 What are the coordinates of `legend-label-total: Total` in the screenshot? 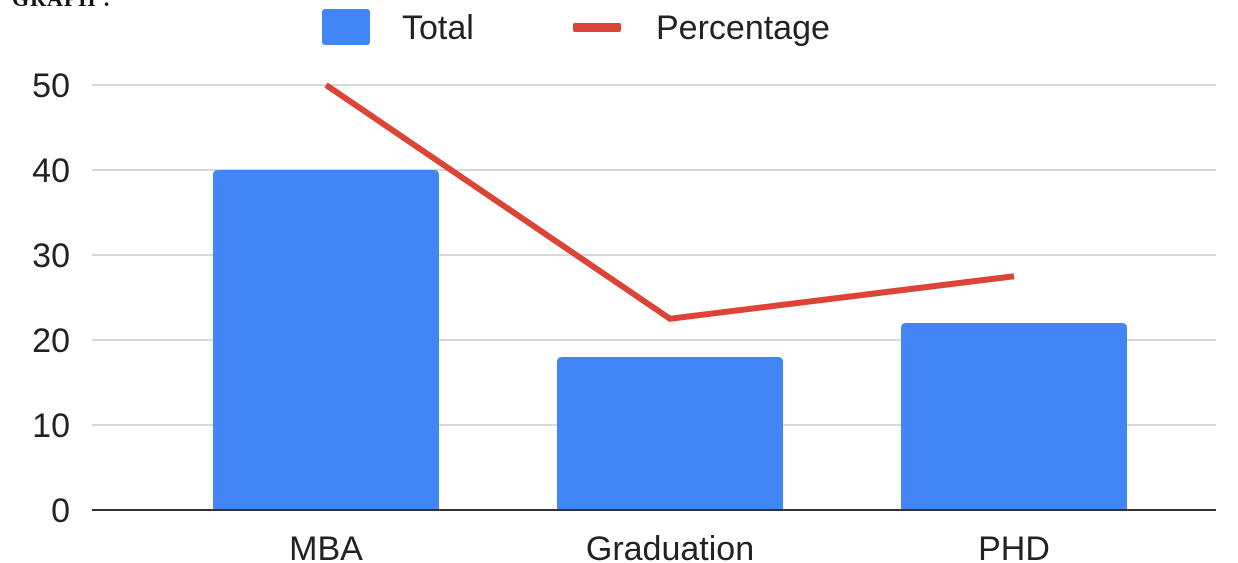 It's located at (438, 28).